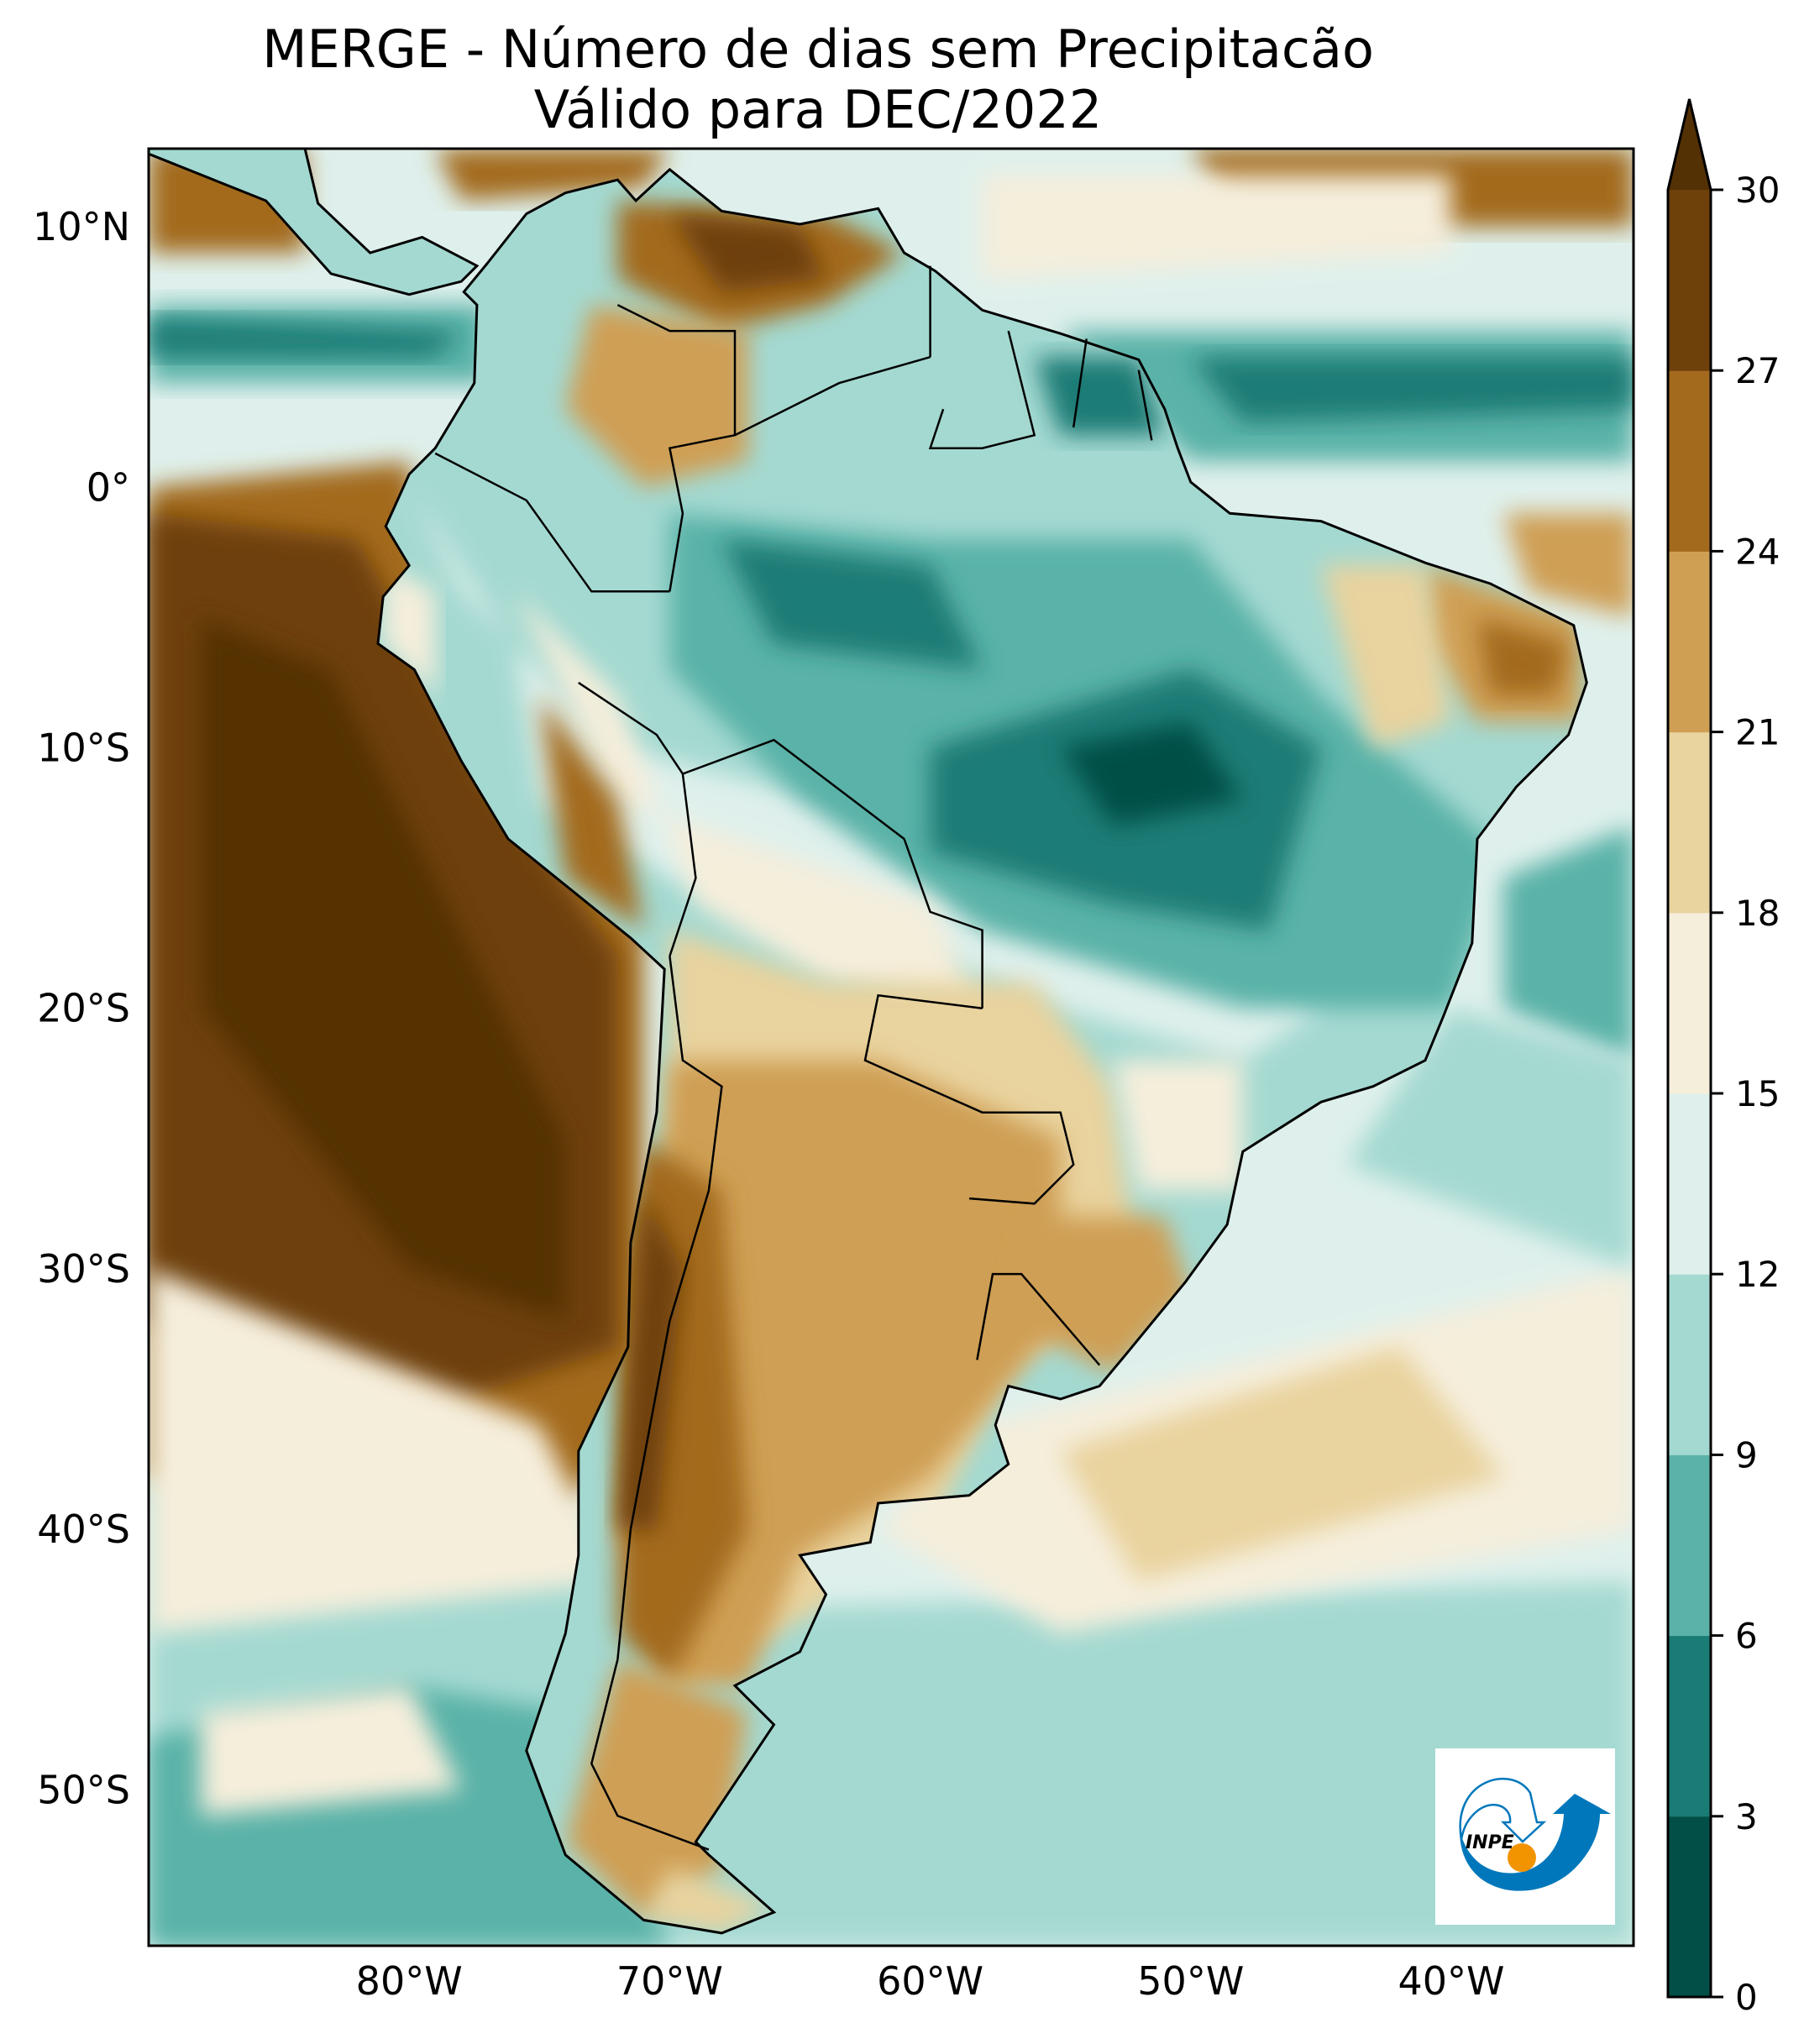 This screenshot has width=1804, height=2044. Describe the element at coordinates (81, 226) in the screenshot. I see `lat-tick-label: 10°N` at that location.